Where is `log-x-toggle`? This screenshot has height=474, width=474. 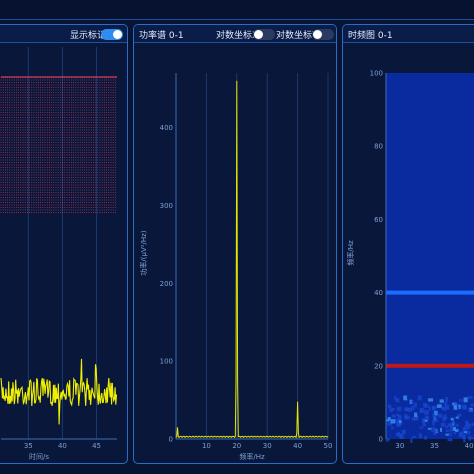 log-x-toggle is located at coordinates (264, 34).